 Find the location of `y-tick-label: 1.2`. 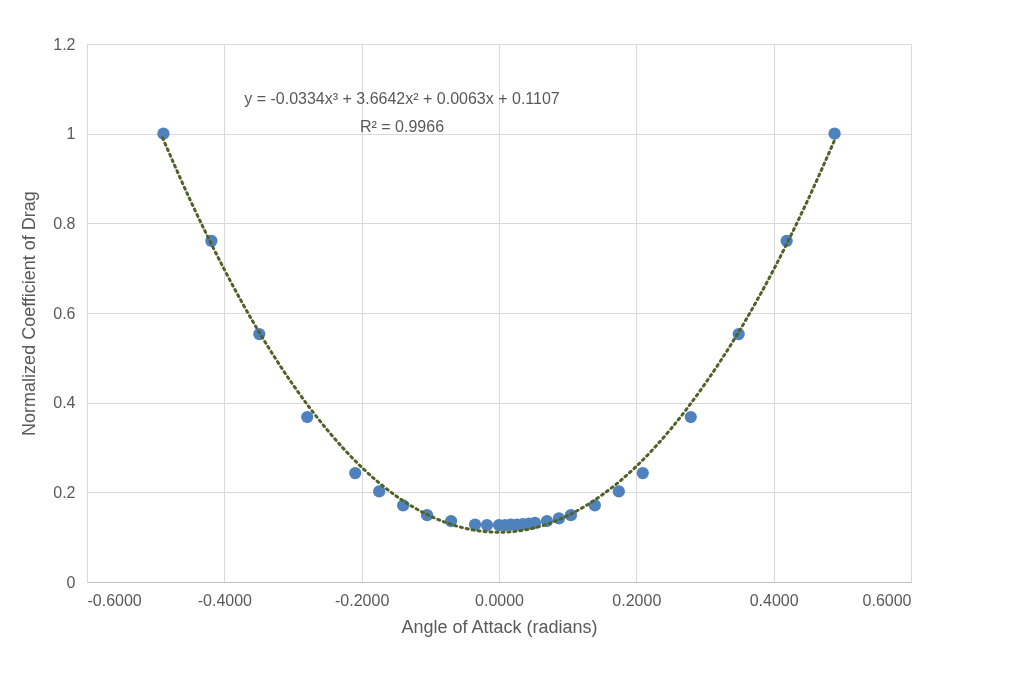

y-tick-label: 1.2 is located at coordinates (64, 44).